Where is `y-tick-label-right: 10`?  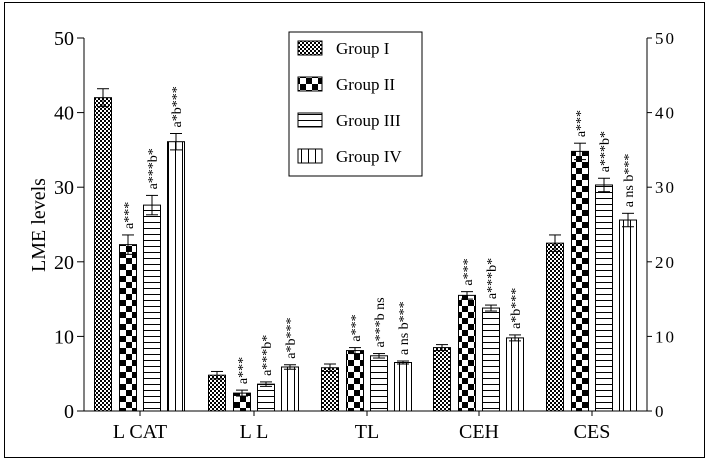
y-tick-label-right: 10 is located at coordinates (665, 336).